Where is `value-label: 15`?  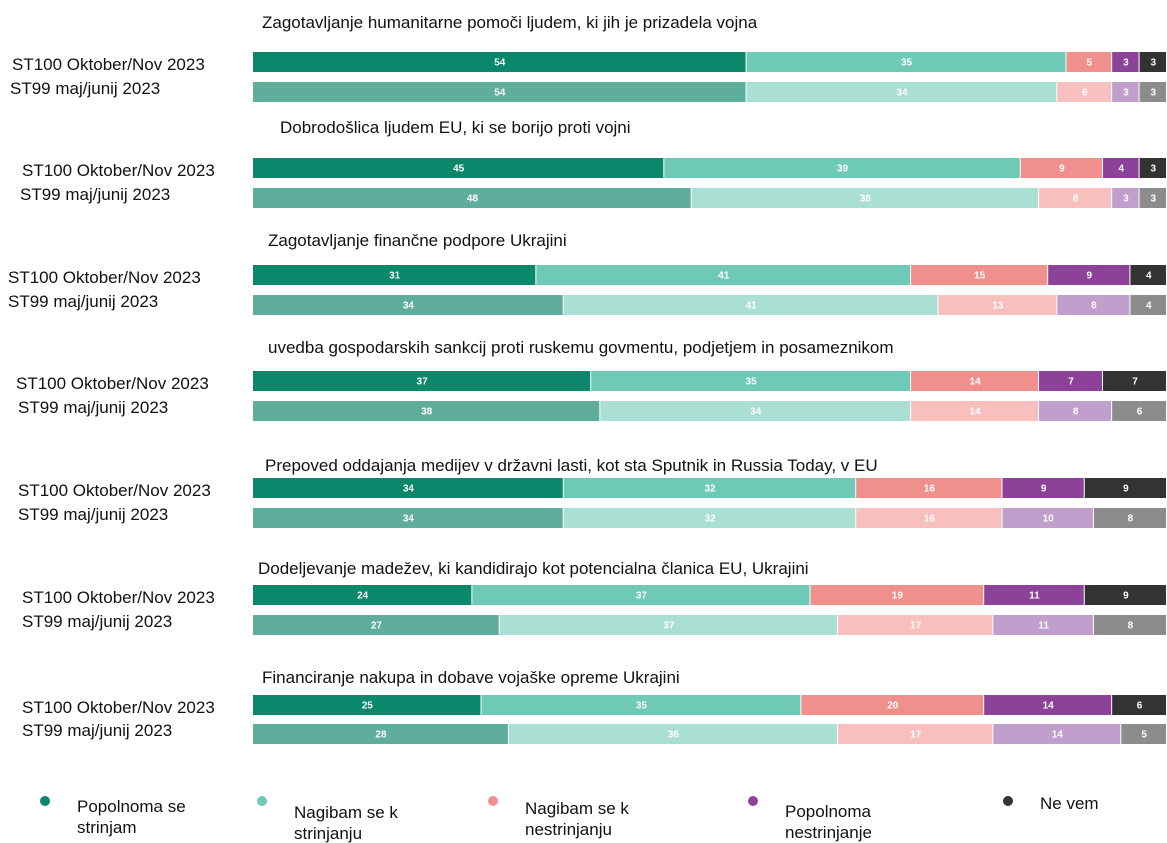
value-label: 15 is located at coordinates (980, 276).